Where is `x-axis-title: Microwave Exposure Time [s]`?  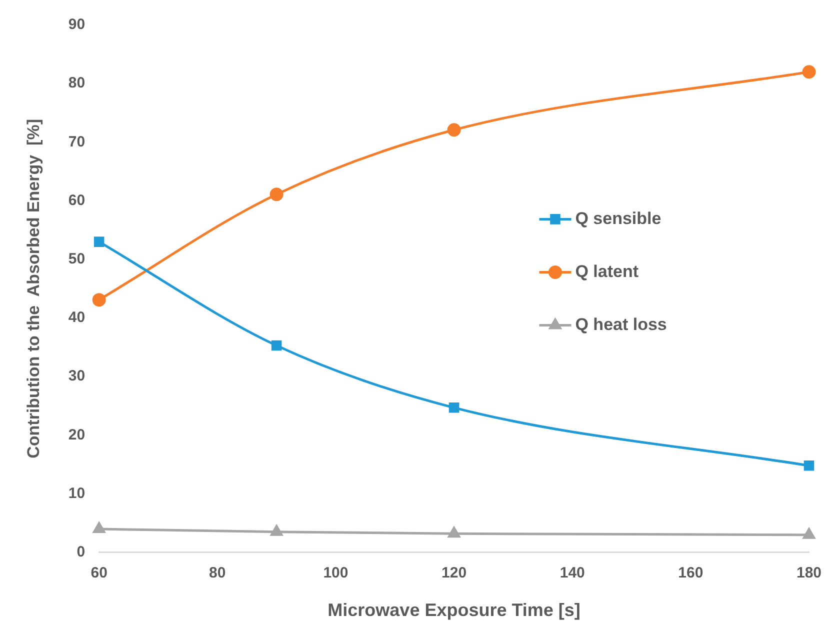
x-axis-title: Microwave Exposure Time [s] is located at coordinates (454, 610).